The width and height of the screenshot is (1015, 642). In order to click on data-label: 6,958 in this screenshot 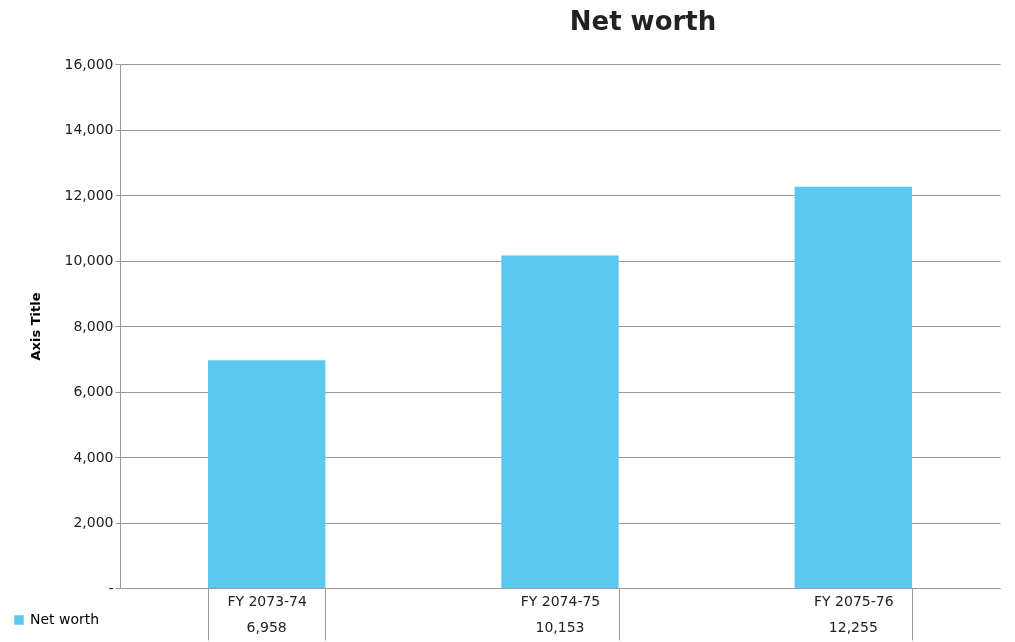, I will do `click(266, 627)`.